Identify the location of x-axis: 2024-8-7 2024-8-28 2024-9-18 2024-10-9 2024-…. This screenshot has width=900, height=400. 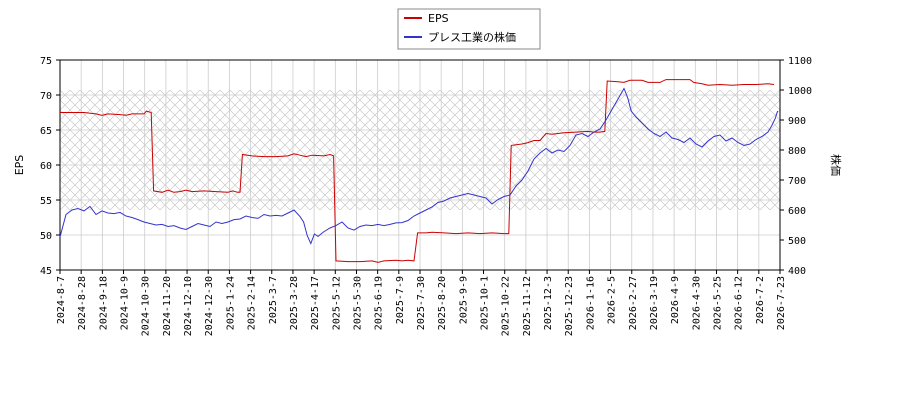
(421, 303).